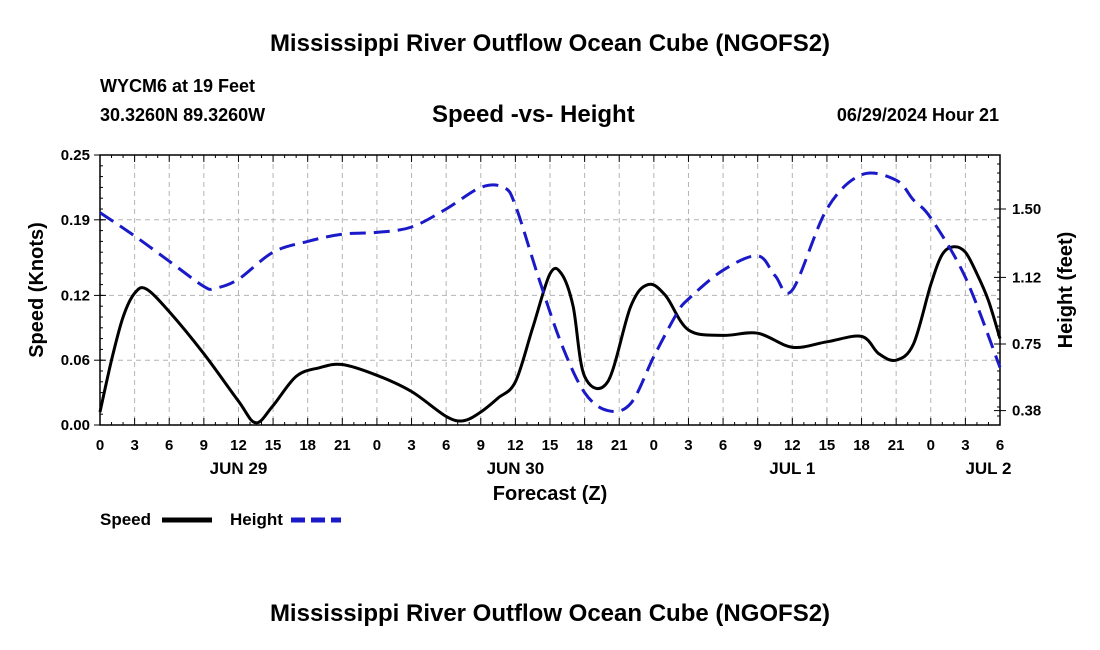 The image size is (1100, 650). What do you see at coordinates (1026, 277) in the screenshot?
I see `y2-tick-label: 1.12` at bounding box center [1026, 277].